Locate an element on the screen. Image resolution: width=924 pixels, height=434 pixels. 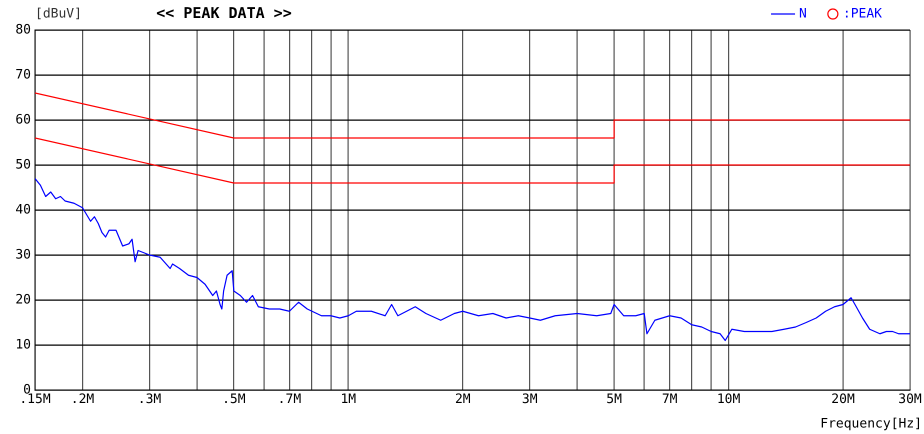
x-tick-label: .3M is located at coordinates (150, 400).